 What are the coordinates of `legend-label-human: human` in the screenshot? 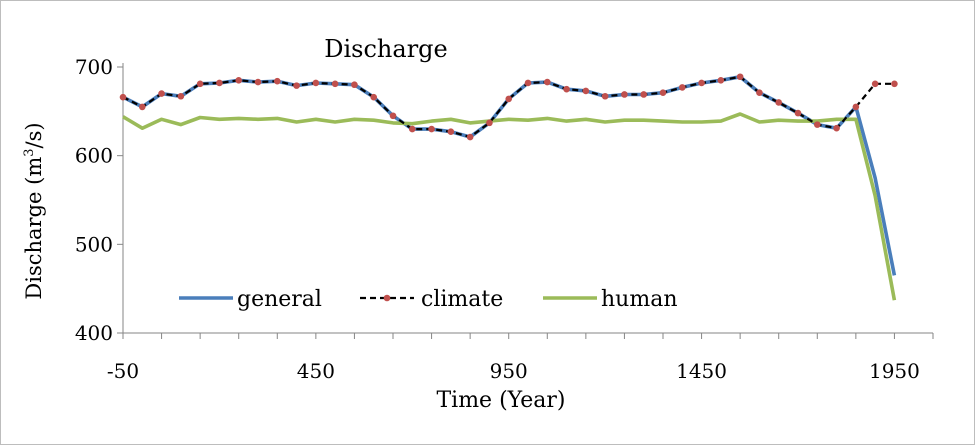 It's located at (639, 299).